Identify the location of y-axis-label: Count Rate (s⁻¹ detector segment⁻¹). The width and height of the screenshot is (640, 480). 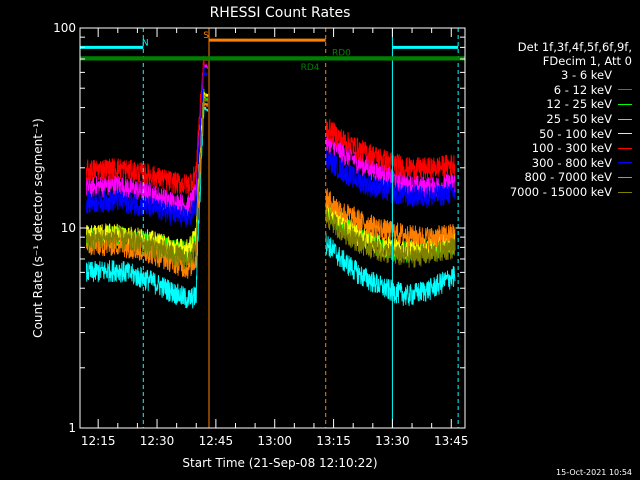
(38, 228).